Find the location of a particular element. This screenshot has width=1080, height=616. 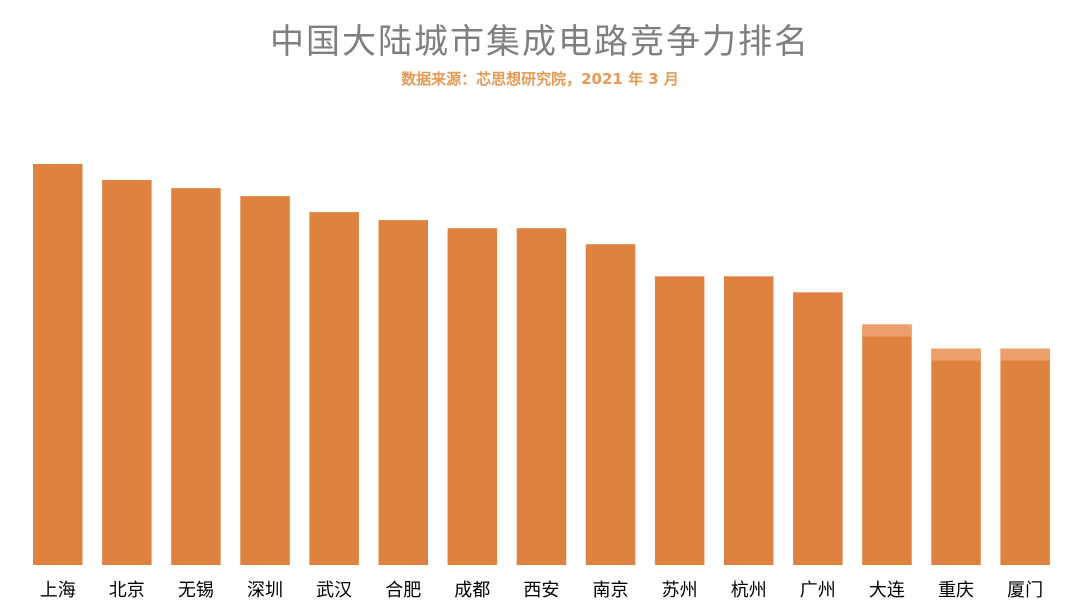

bar-group-2: 无锡 is located at coordinates (196, 394).